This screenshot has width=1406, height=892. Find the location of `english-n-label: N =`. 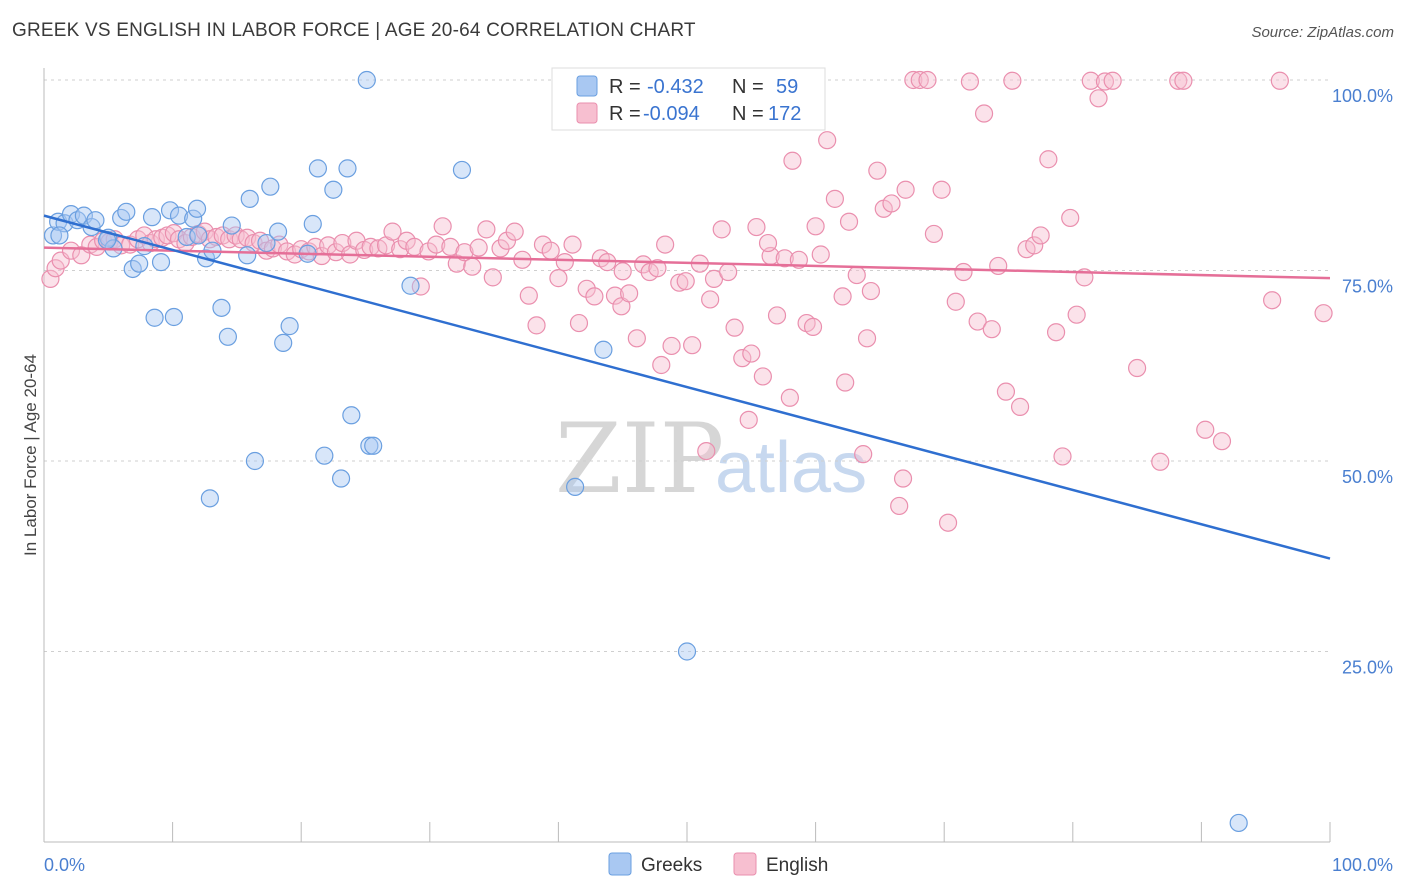

english-n-label: N = is located at coordinates (748, 114).